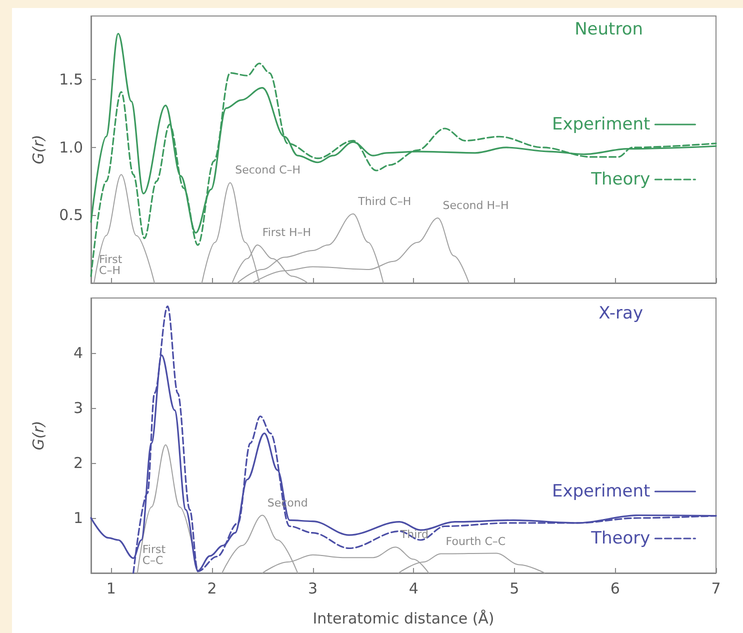 Image resolution: width=743 pixels, height=633 pixels. Describe the element at coordinates (78, 518) in the screenshot. I see `y-tick-label: 1` at that location.